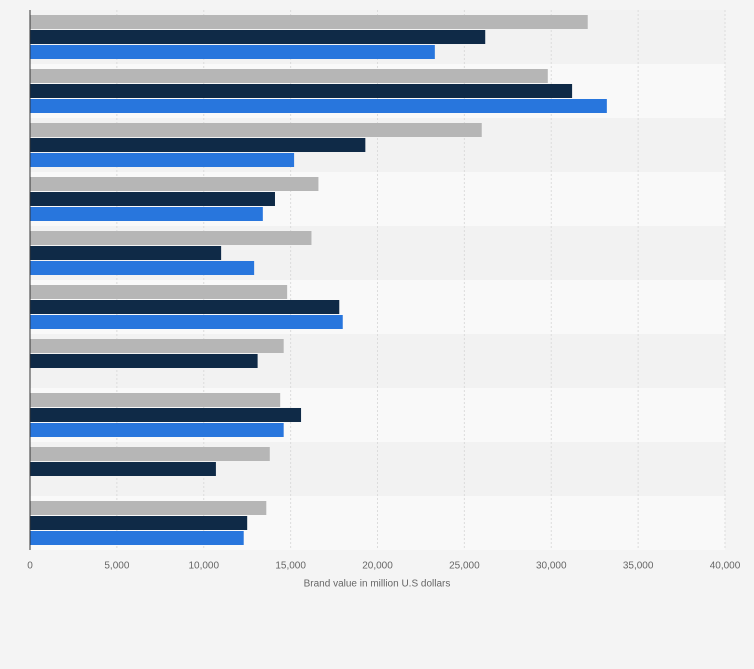 This screenshot has height=669, width=754. Describe the element at coordinates (725, 566) in the screenshot. I see `x-tick-label: 40,000` at that location.